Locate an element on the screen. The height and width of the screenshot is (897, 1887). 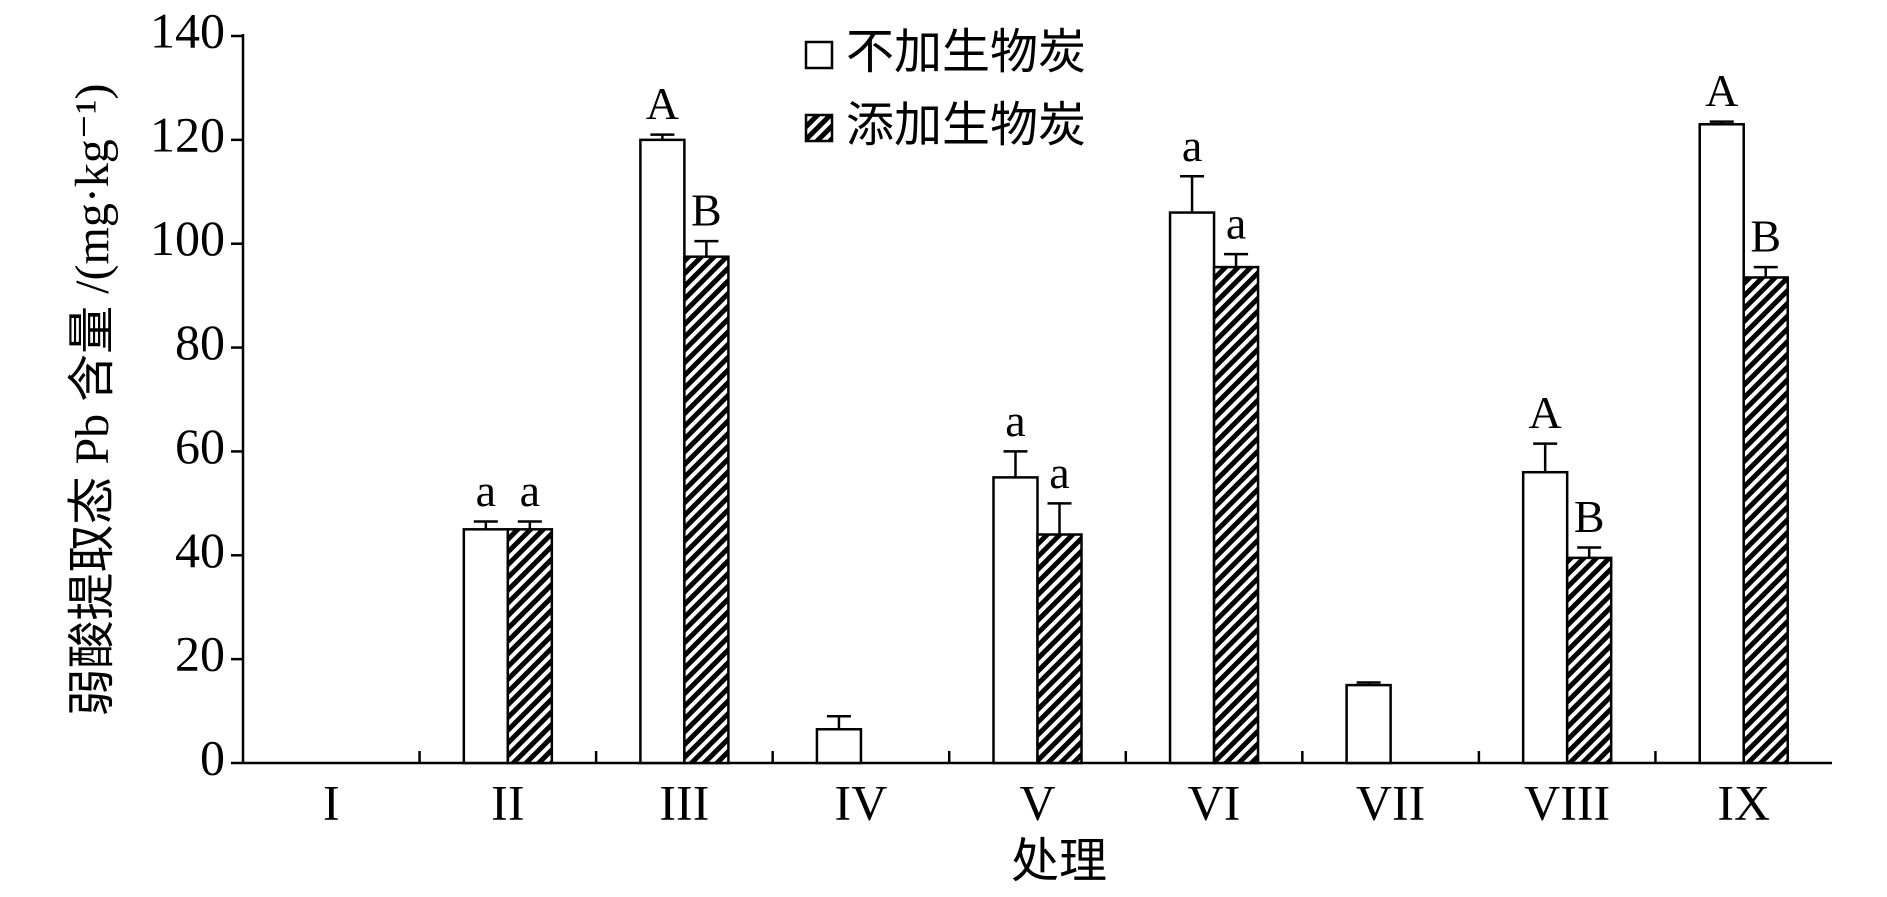
legend-label: 添加生物炭 is located at coordinates (966, 125).